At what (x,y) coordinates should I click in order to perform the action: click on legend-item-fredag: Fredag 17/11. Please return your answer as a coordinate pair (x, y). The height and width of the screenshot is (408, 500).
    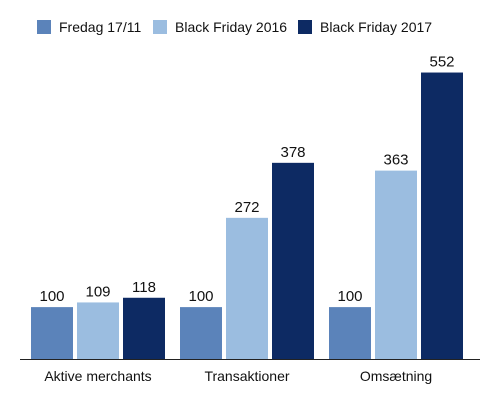
    Looking at the image, I should click on (89, 27).